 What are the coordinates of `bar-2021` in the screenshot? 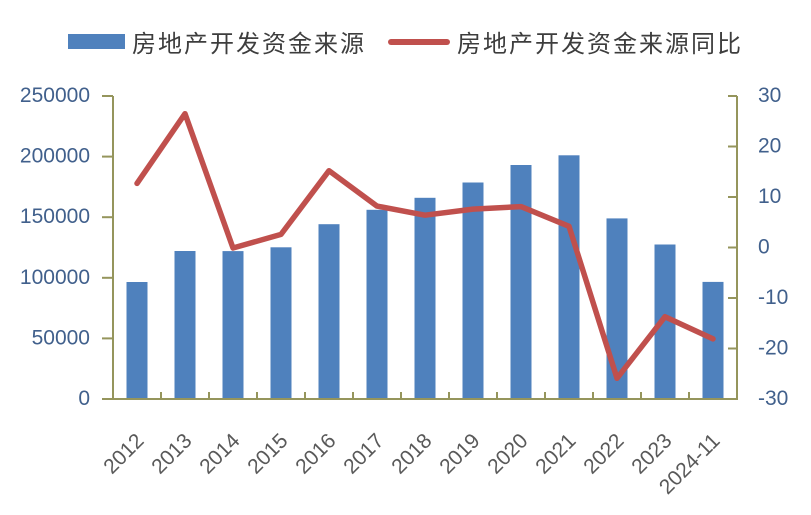 It's located at (569, 277).